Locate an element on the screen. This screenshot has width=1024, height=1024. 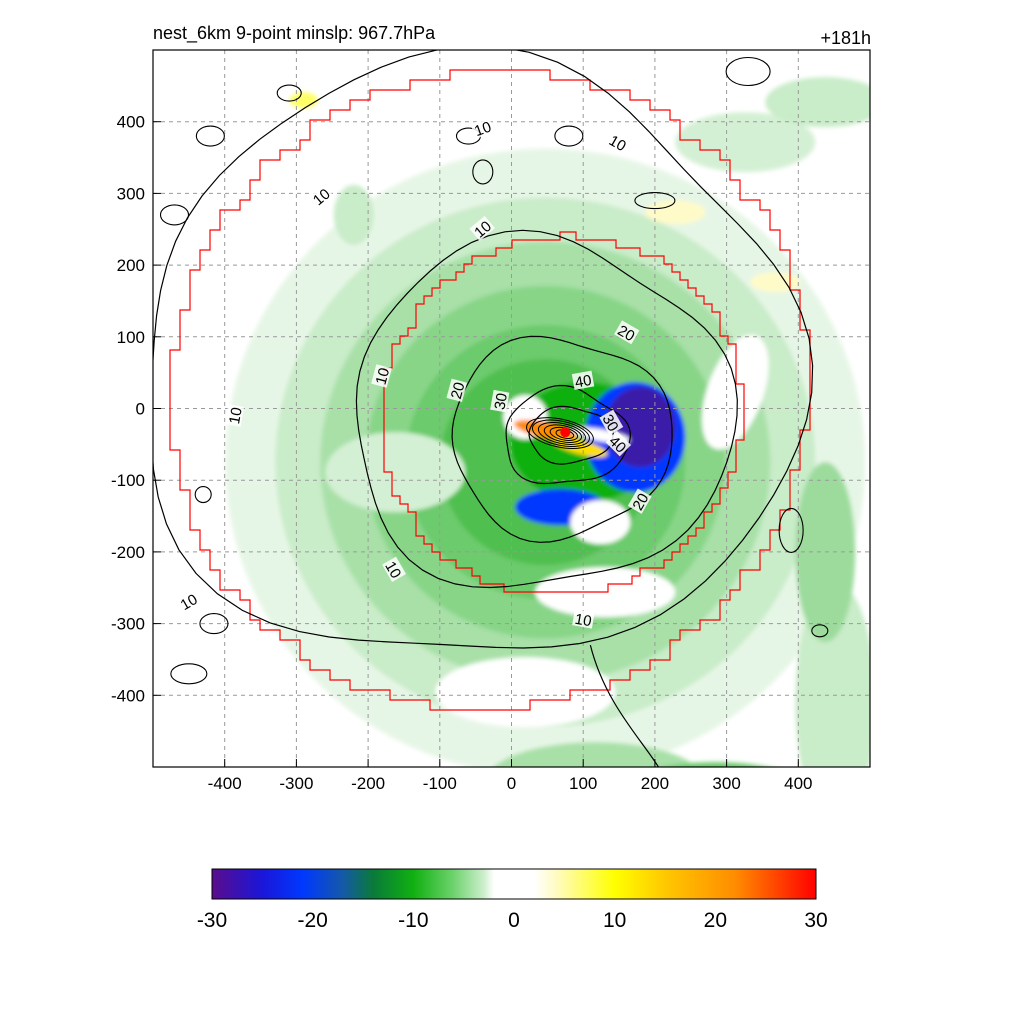
x-axis: -400 -300 -200 -100 0 100 200 300 400 is located at coordinates (510, 776).